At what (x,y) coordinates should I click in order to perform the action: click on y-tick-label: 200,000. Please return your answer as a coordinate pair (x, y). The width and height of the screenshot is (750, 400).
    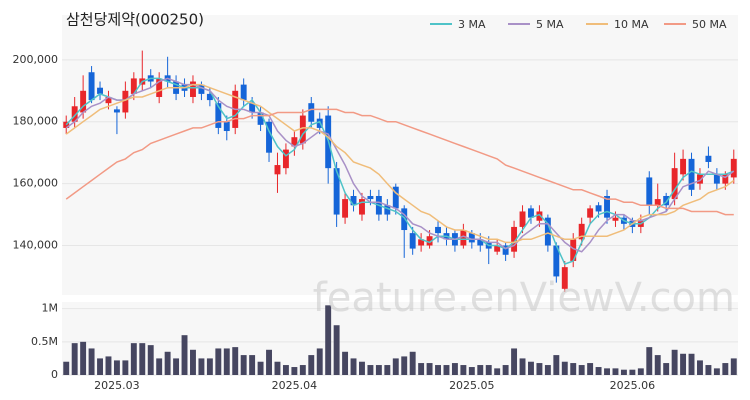
    Looking at the image, I should click on (36, 59).